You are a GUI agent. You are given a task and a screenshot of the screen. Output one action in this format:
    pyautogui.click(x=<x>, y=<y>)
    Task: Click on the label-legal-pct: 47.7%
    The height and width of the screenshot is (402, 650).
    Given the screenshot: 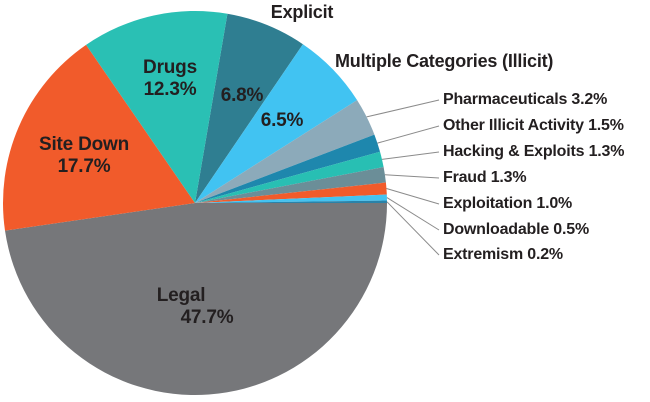 What is the action you would take?
    pyautogui.click(x=207, y=317)
    